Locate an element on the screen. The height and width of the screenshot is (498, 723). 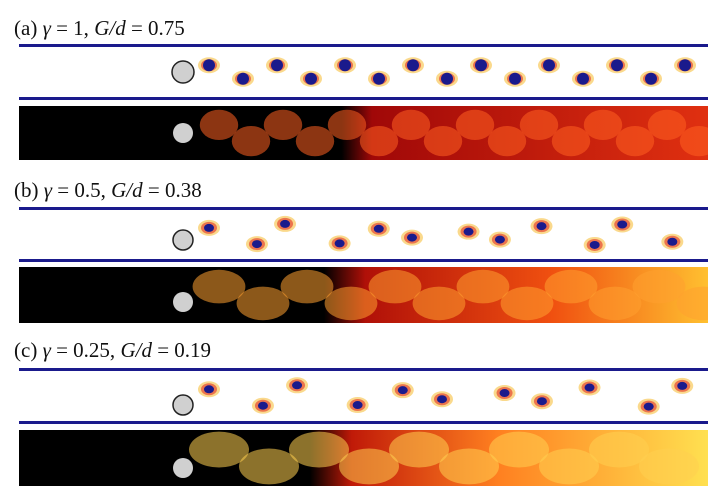
panel-c-label: (c) γ = 0.25, G/d = 0.19 is located at coordinates (112, 350).